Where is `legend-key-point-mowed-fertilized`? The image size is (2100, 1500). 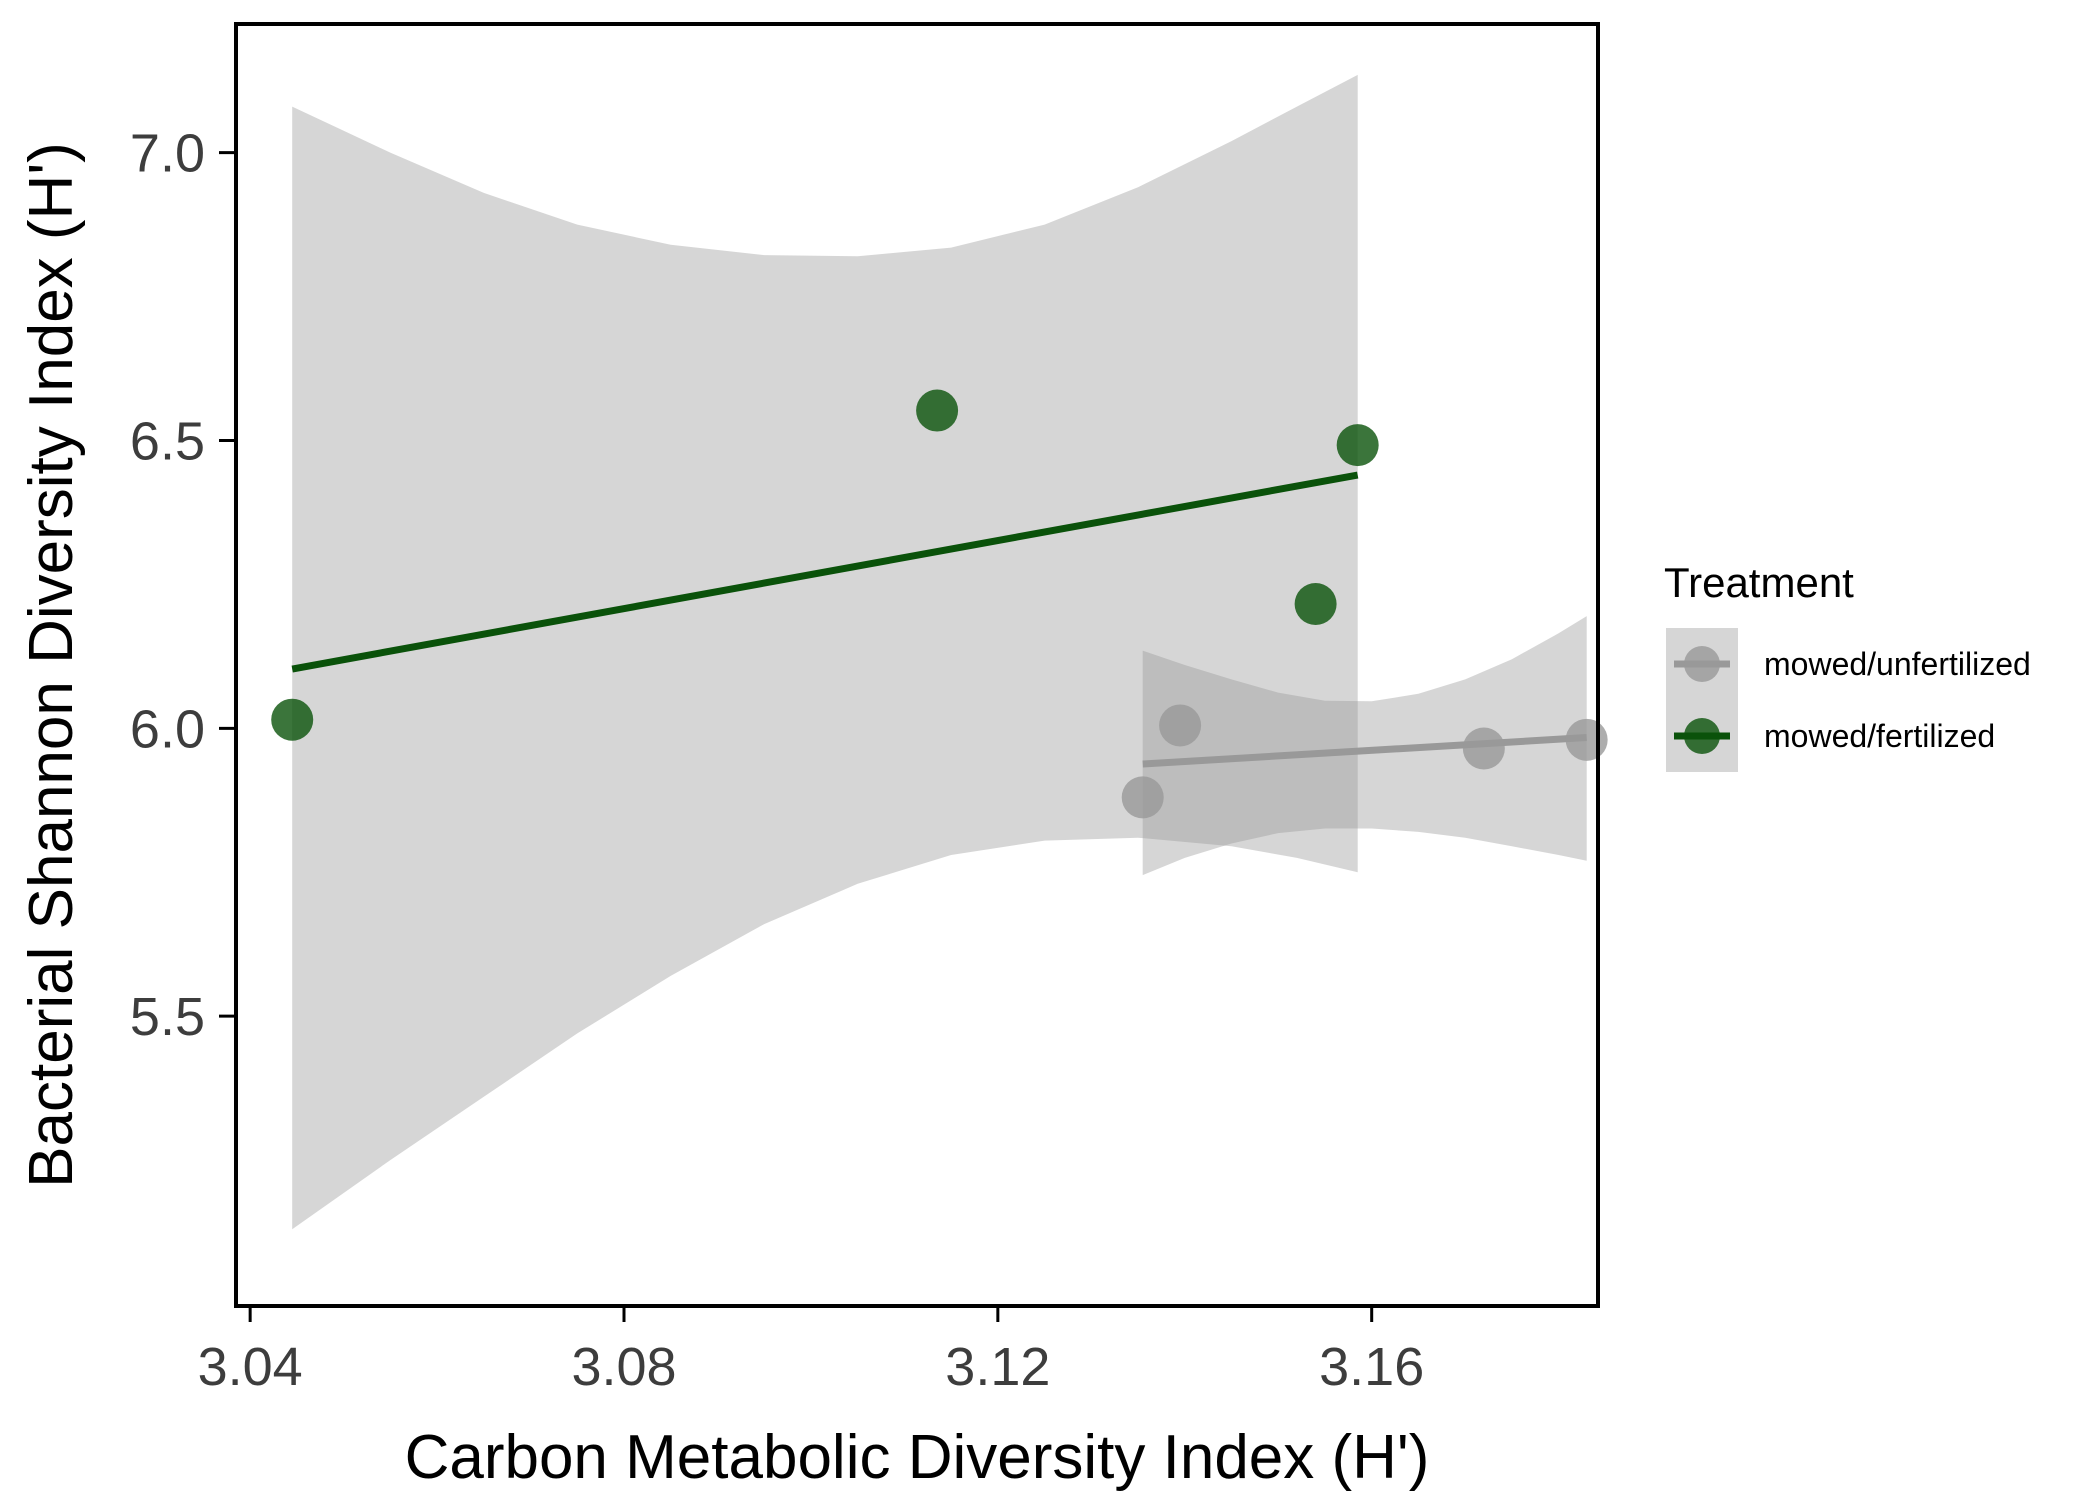
legend-key-point-mowed-fertilized is located at coordinates (1702, 736).